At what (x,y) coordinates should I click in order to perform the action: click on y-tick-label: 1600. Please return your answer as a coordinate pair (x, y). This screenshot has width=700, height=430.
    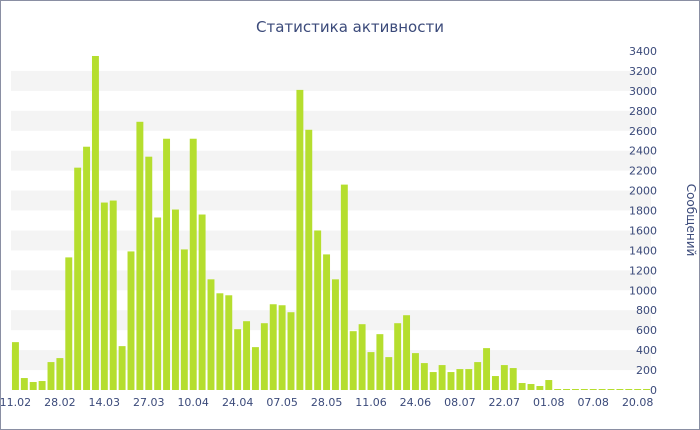
    Looking at the image, I should click on (643, 231).